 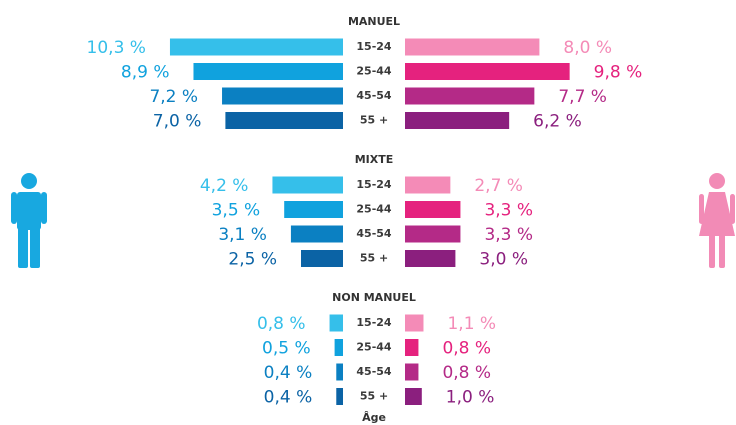 I want to click on group-title: NON MANUEL, so click(x=374, y=297).